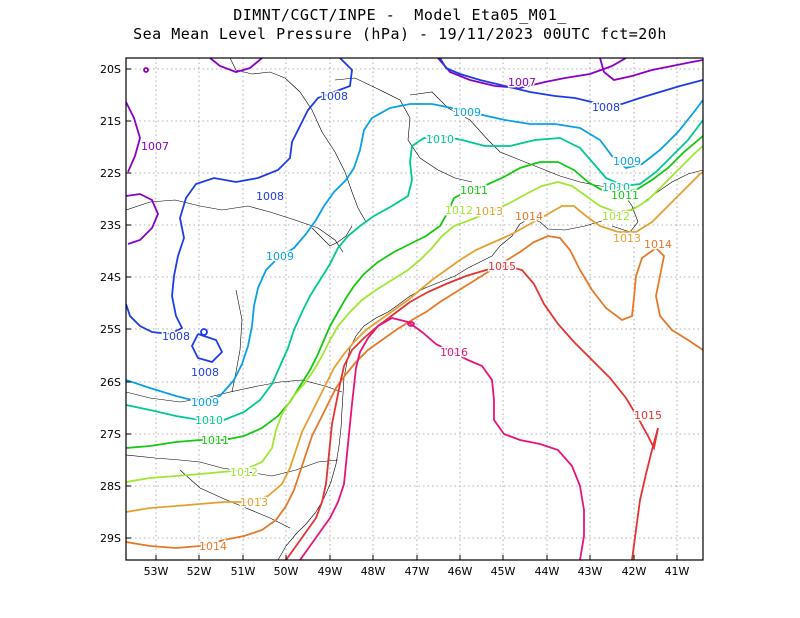 Image resolution: width=800 pixels, height=618 pixels. What do you see at coordinates (156, 571) in the screenshot?
I see `x-tick-label: 53W` at bounding box center [156, 571].